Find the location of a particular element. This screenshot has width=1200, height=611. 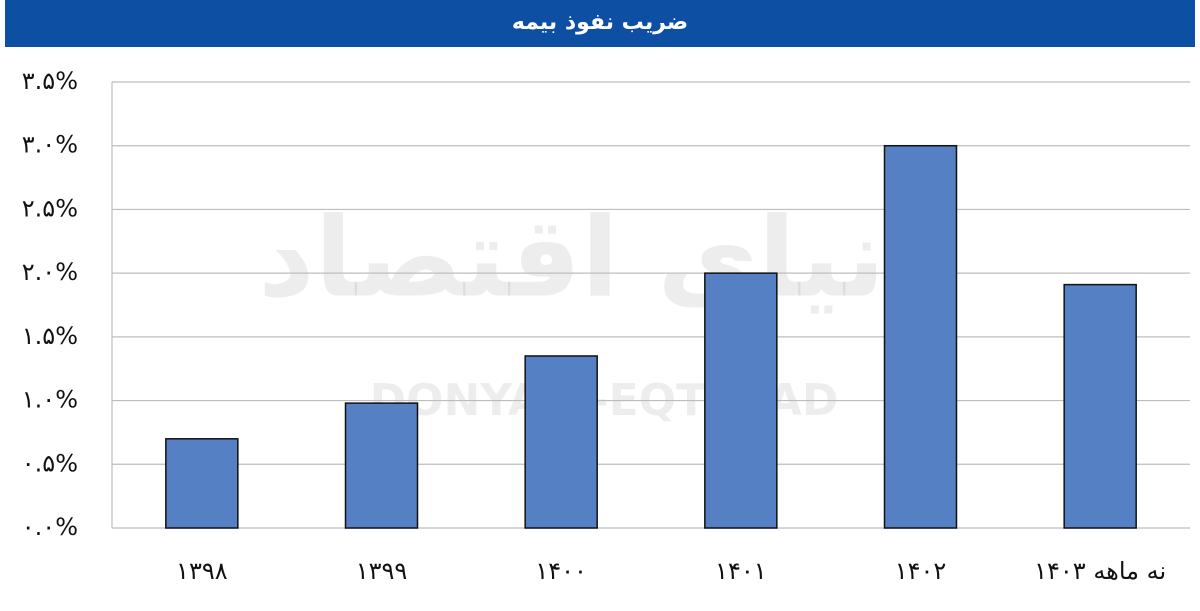

x-tick-label: نه ماهه ۱۴۰۳ is located at coordinates (1100, 571).